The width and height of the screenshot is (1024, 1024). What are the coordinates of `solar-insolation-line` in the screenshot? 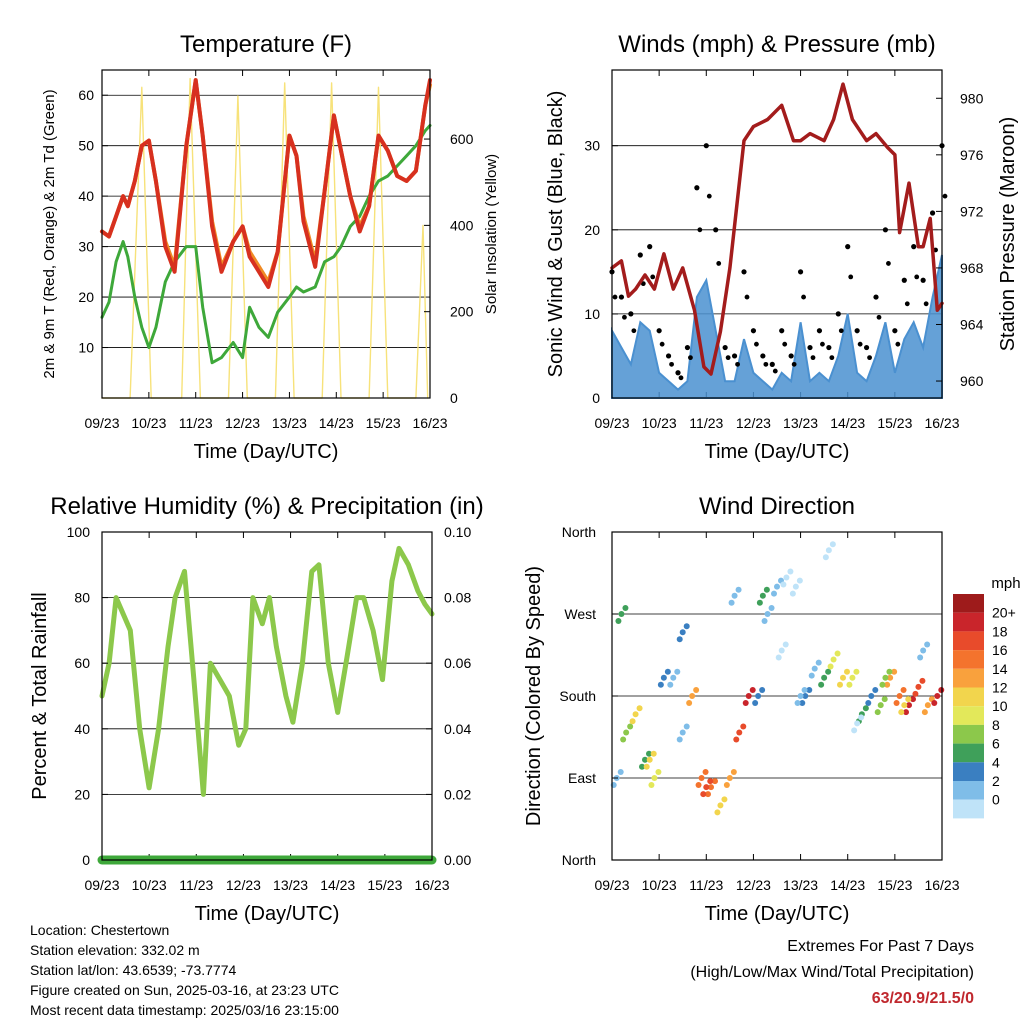 It's located at (265, 238).